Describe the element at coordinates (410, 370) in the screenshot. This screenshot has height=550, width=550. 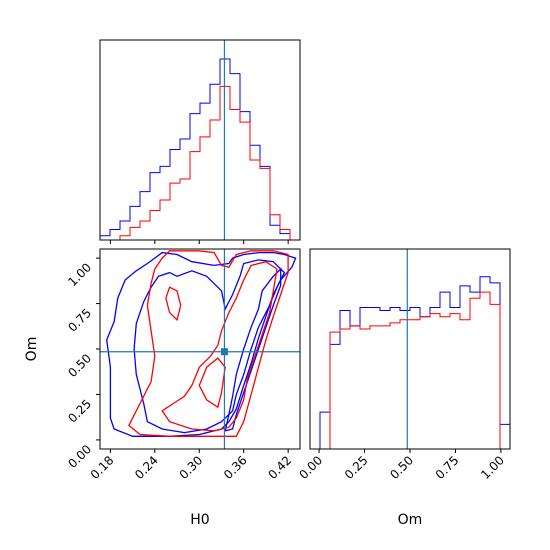
I see `om-red-histogram` at that location.